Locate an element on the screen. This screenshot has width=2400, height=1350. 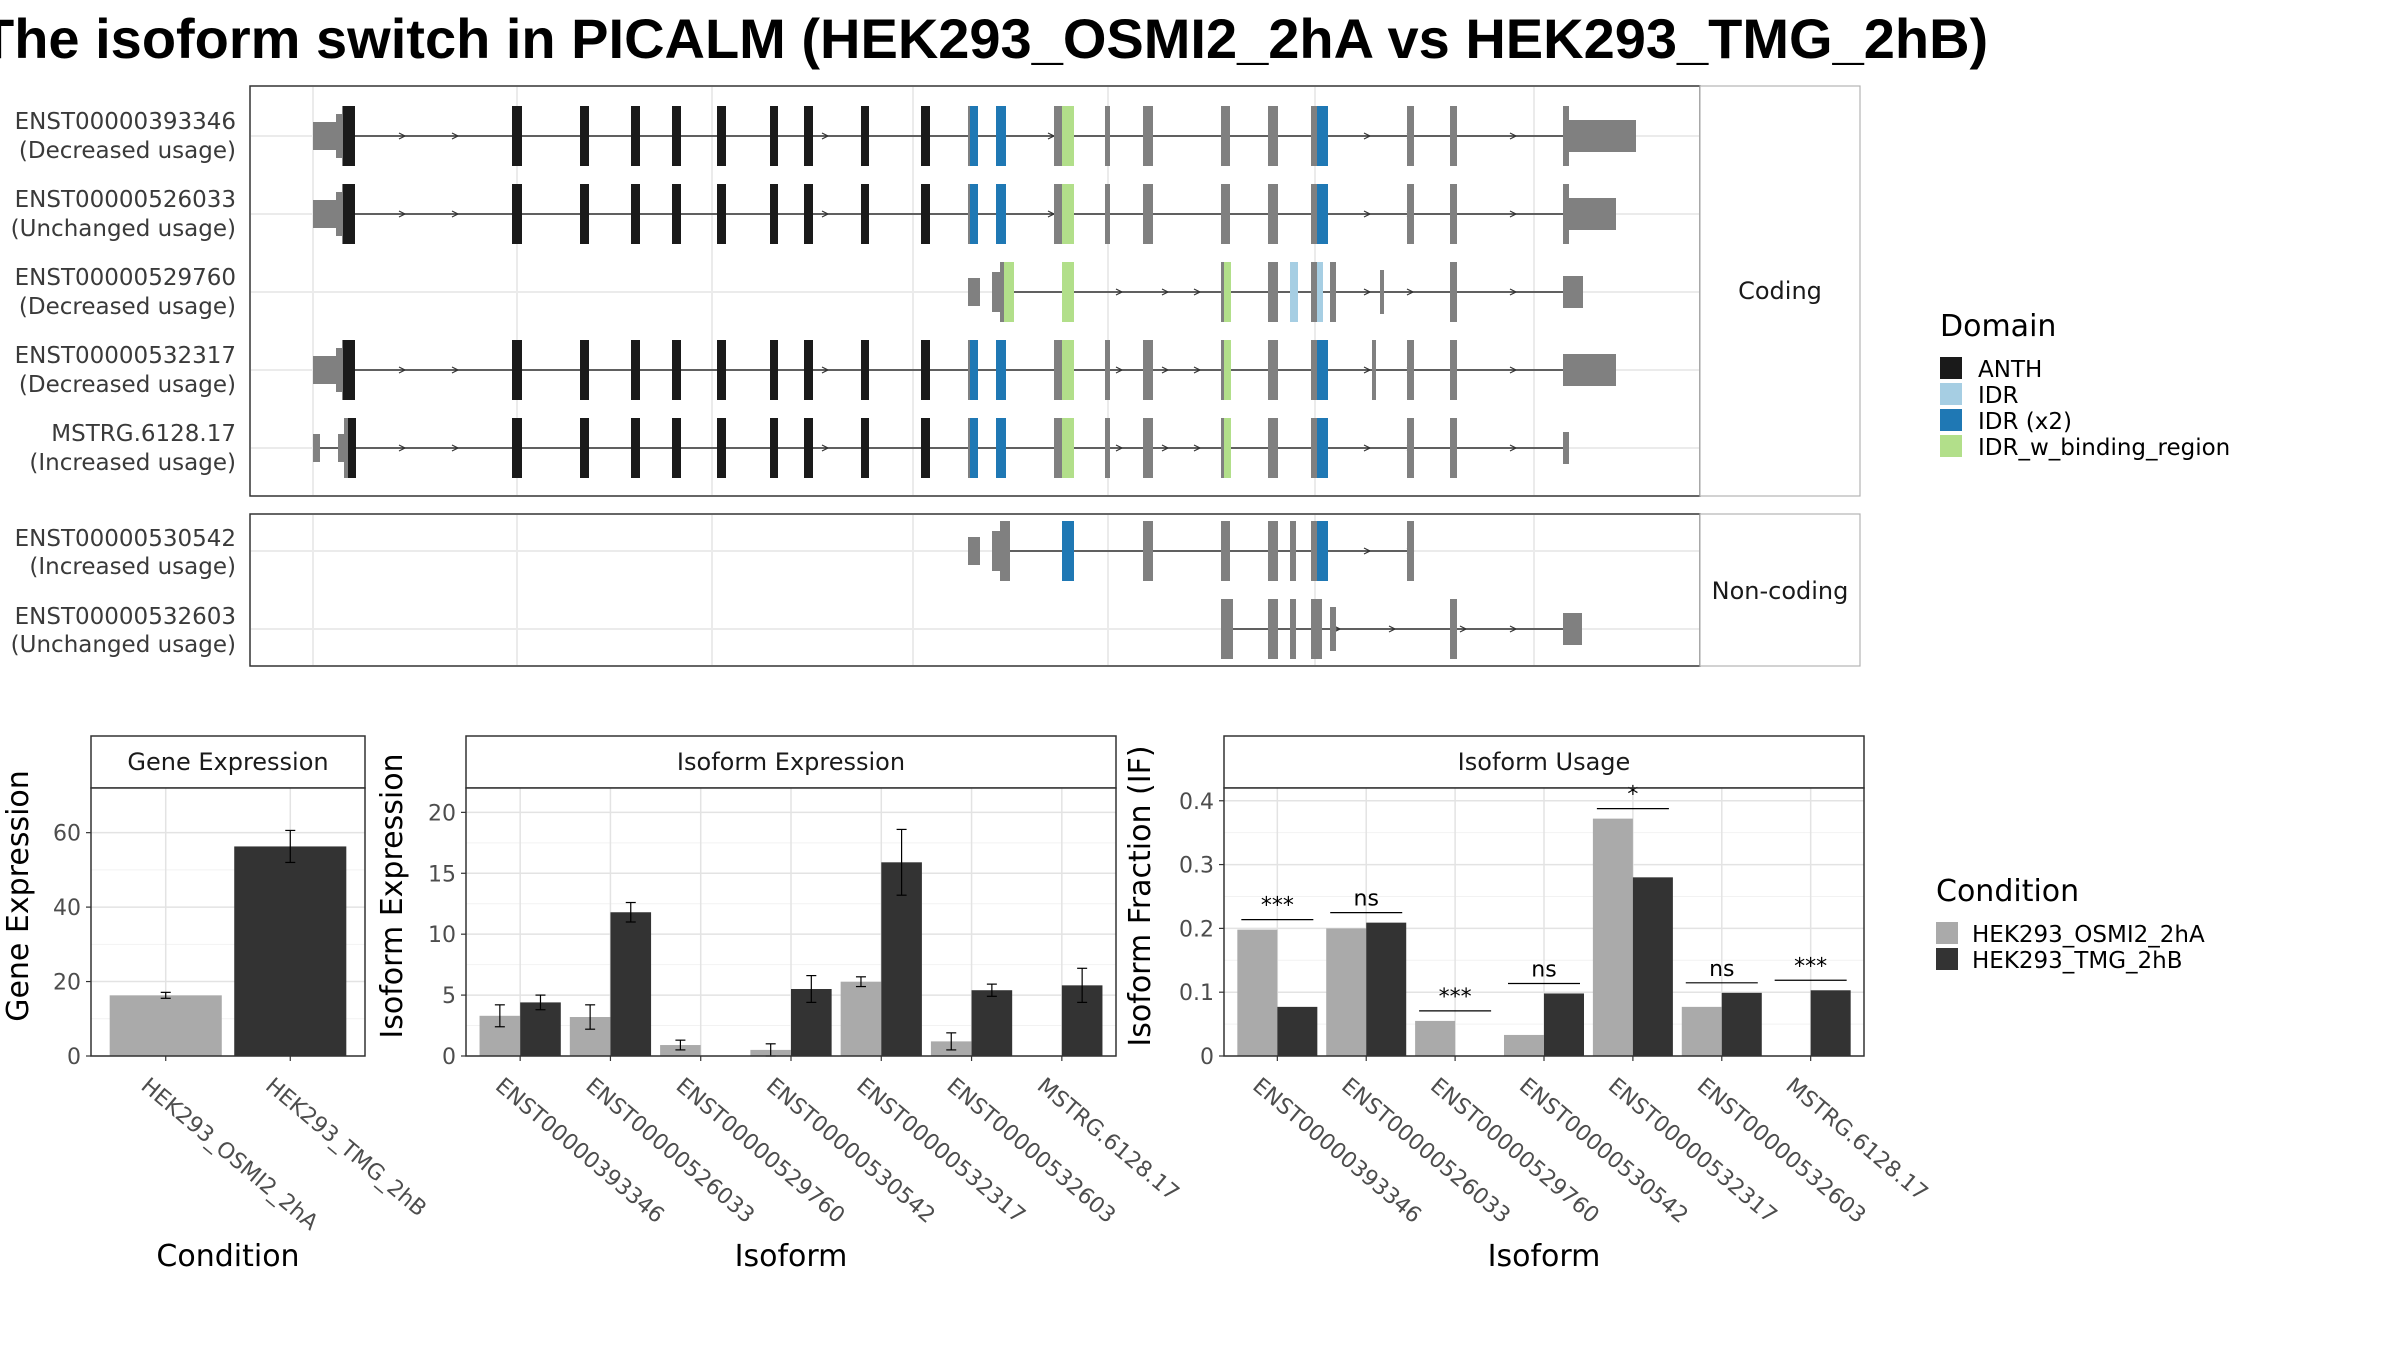
legend-condition-title: Condition is located at coordinates (2007, 891).